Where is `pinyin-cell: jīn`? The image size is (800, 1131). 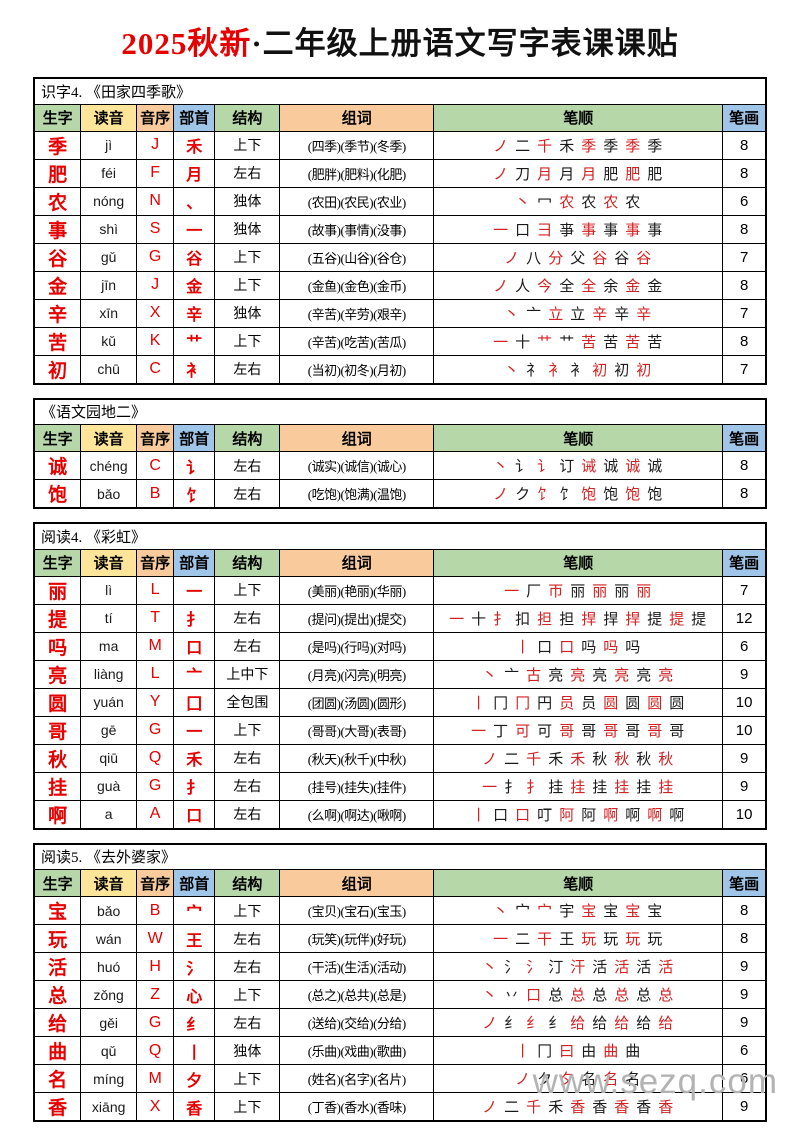 pinyin-cell: jīn is located at coordinates (108, 285).